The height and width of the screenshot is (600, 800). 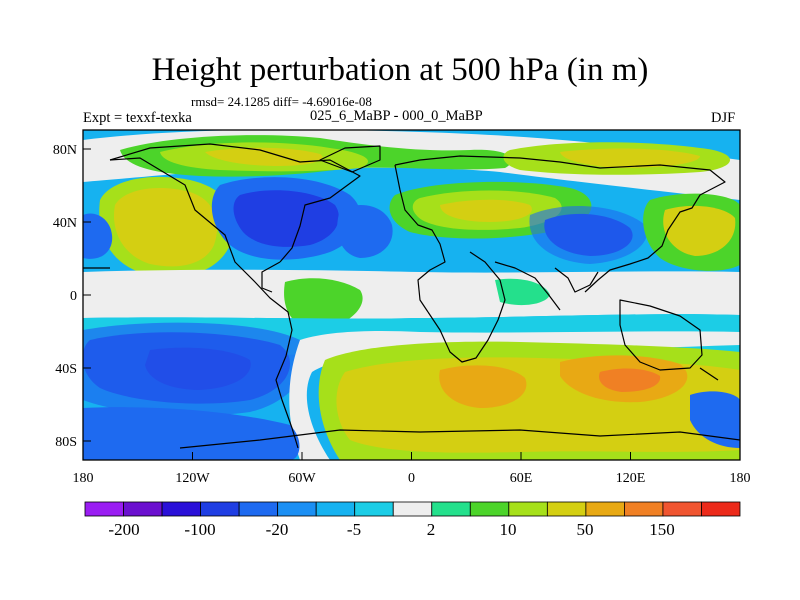 I want to click on colorbar-label: -5, so click(x=354, y=529).